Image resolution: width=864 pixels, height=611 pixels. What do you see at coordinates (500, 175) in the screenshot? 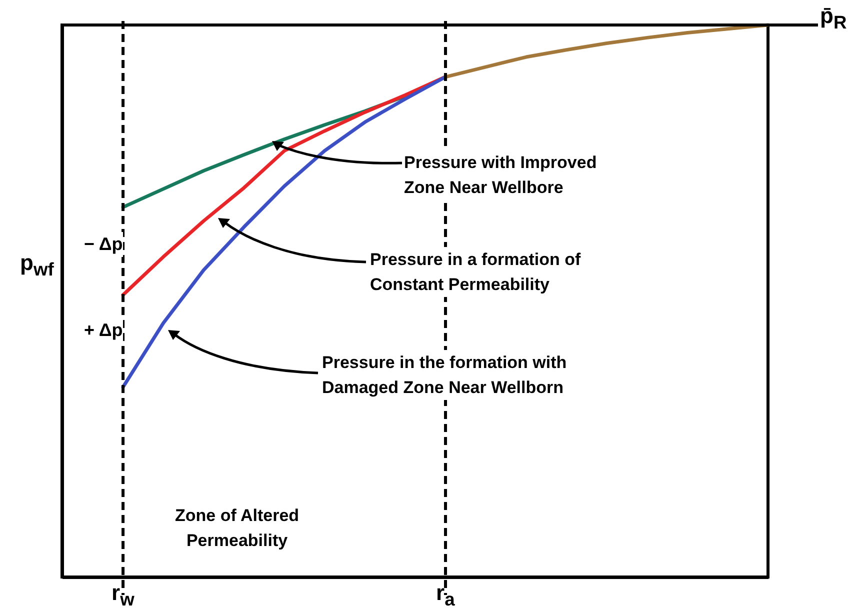
I see `annotation: Pressure with Improved Zone Near Wellbore` at bounding box center [500, 175].